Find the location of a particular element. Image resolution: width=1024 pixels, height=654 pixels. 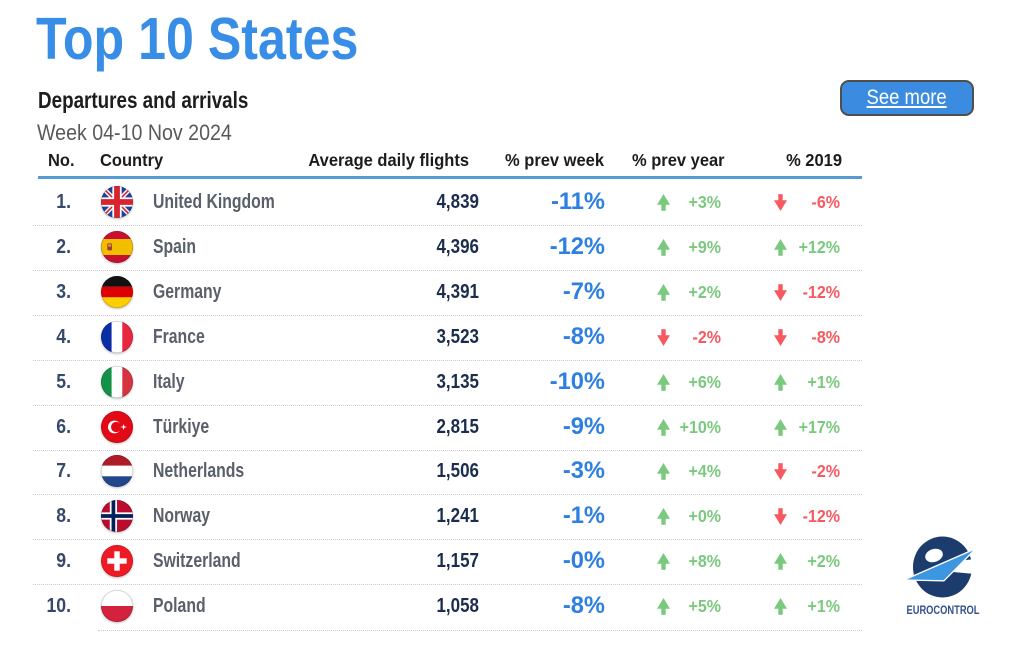

svg-text: EUROCONTROL is located at coordinates (943, 610).